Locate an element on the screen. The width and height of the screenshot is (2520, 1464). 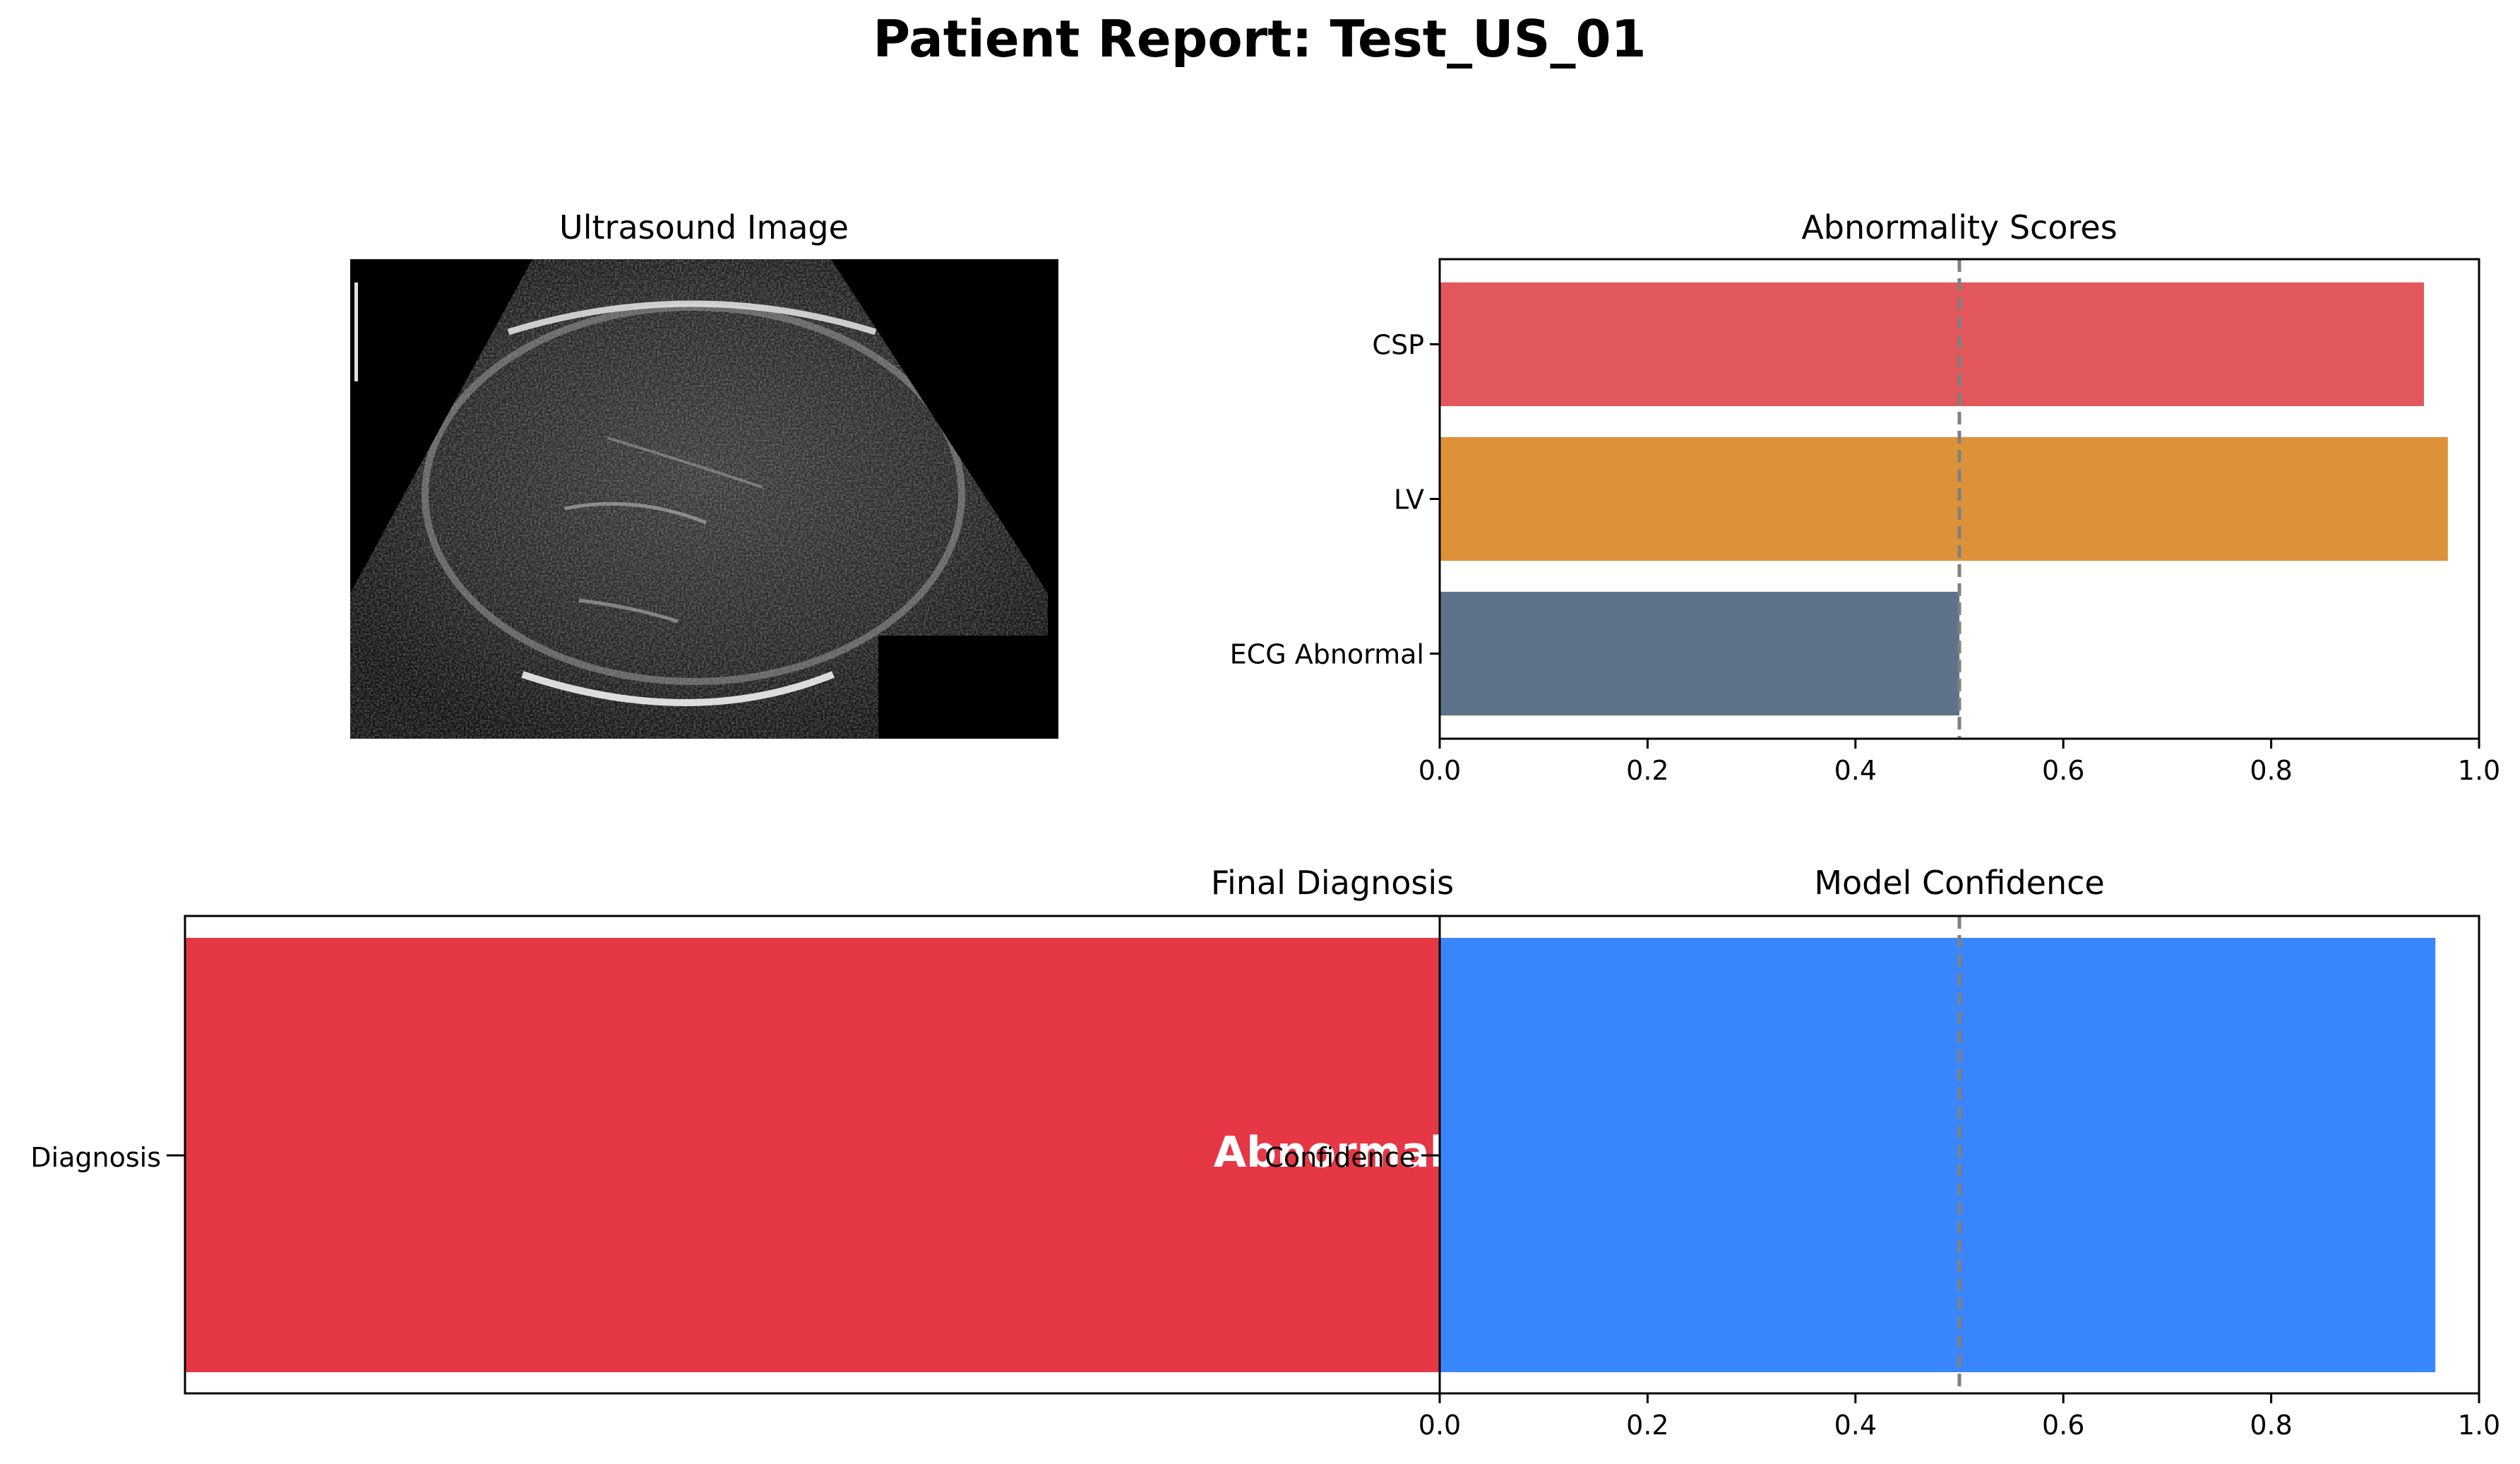
confidence-category-label: Confidence is located at coordinates (1341, 1157).